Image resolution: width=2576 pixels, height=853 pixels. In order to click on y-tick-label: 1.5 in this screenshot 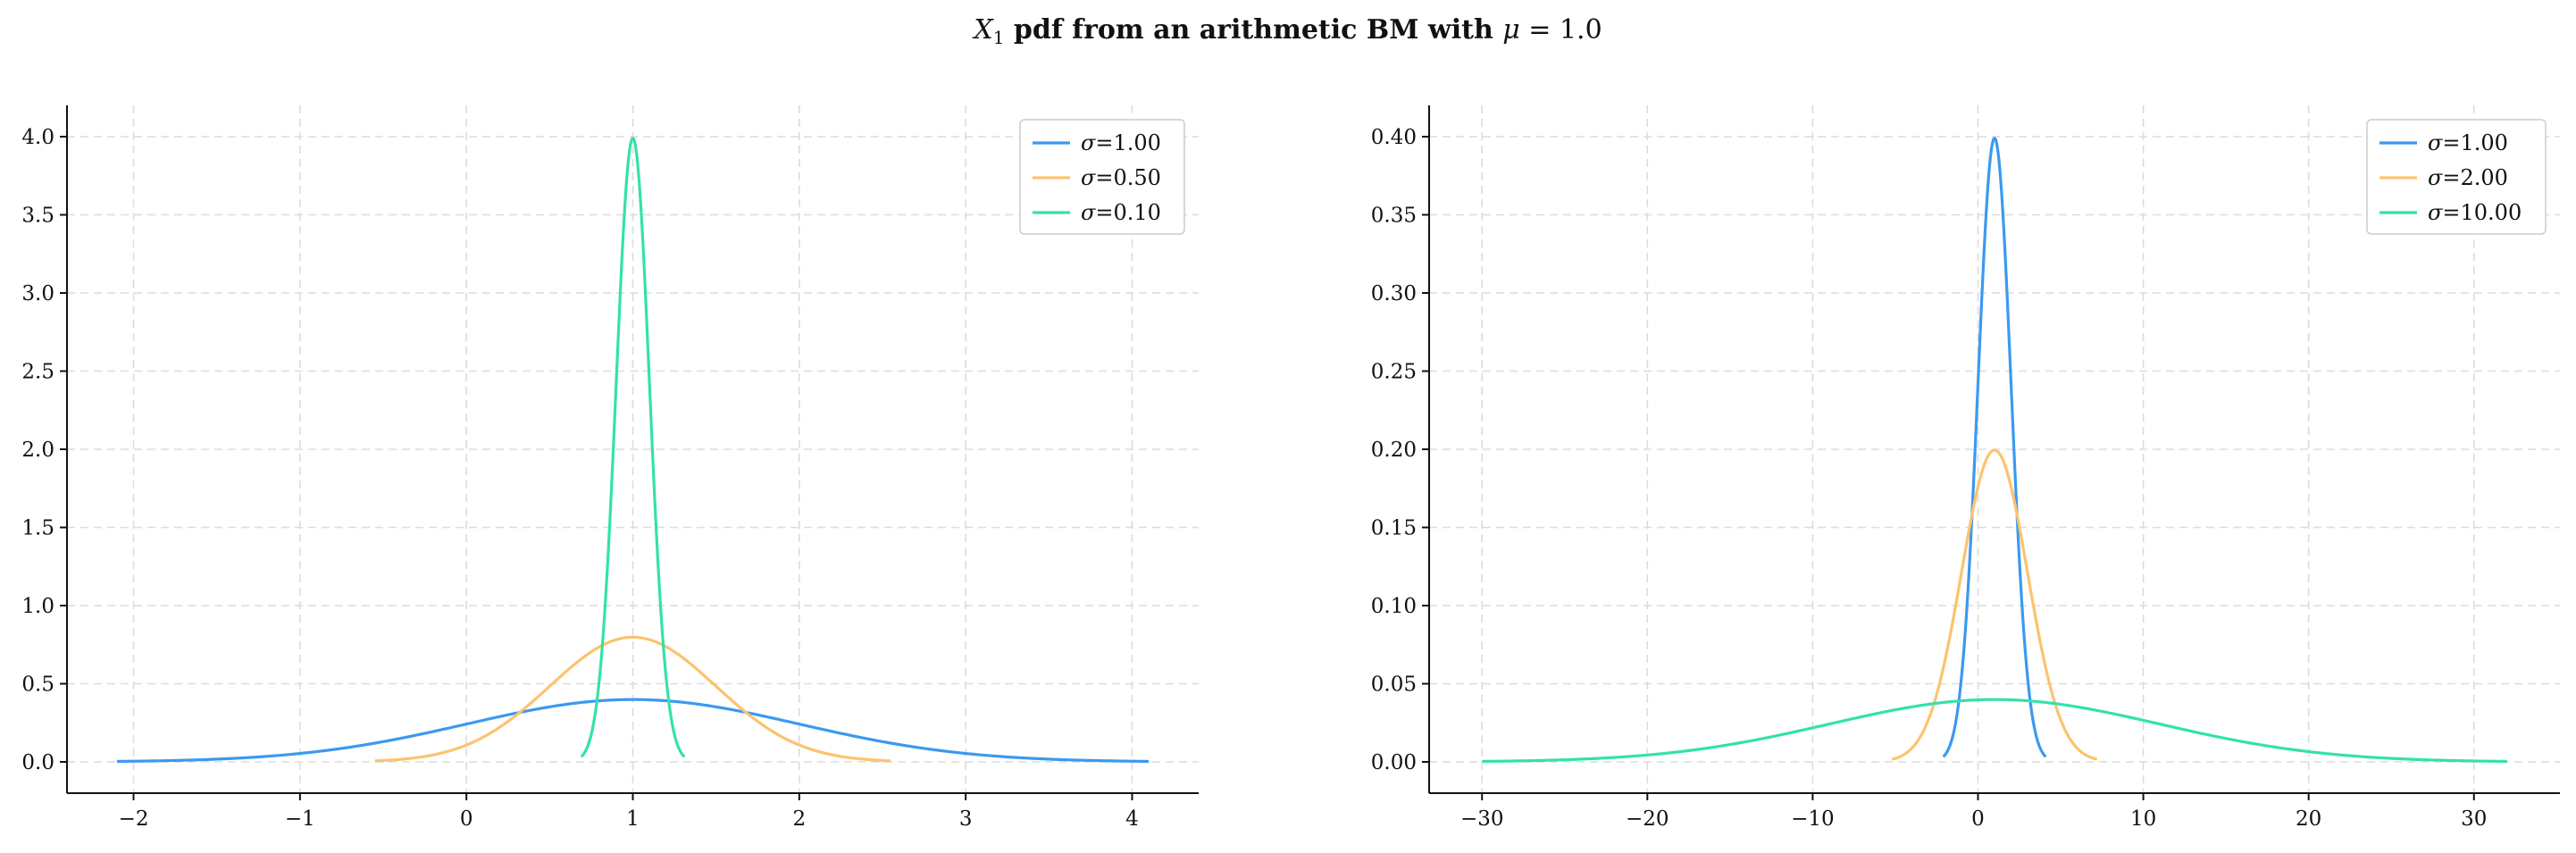, I will do `click(37, 528)`.